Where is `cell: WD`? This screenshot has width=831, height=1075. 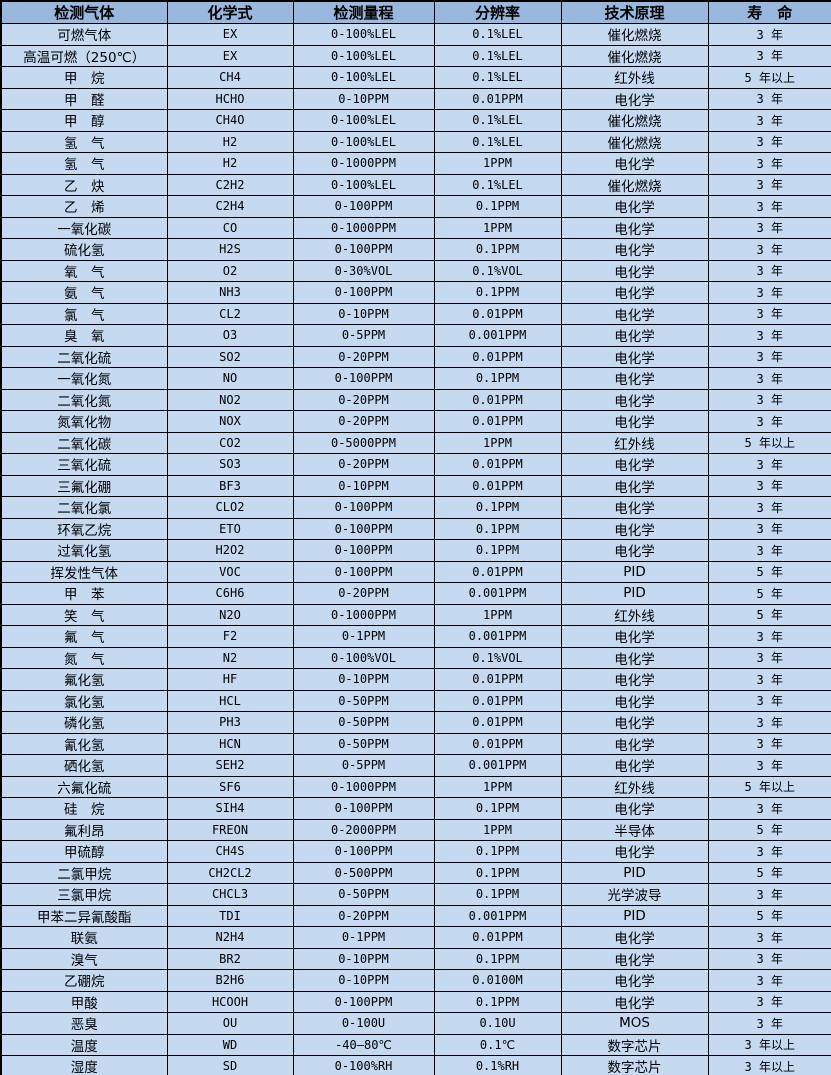
cell: WD is located at coordinates (230, 1044).